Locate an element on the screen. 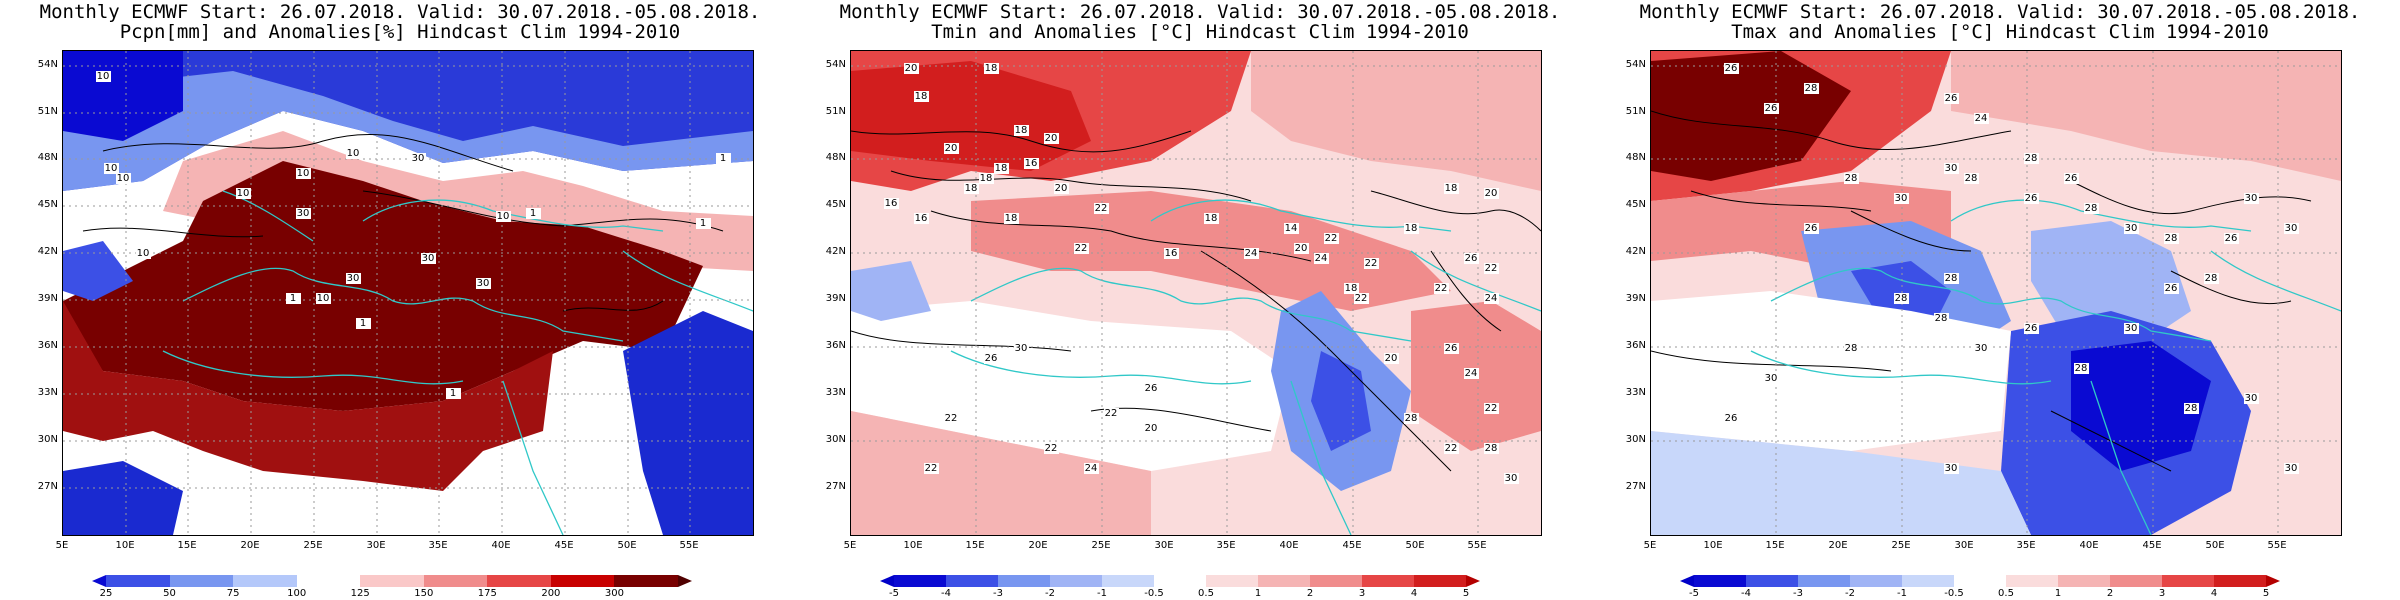 Image resolution: width=2400 pixels, height=600 pixels. contour-label: 20 is located at coordinates (1061, 188).